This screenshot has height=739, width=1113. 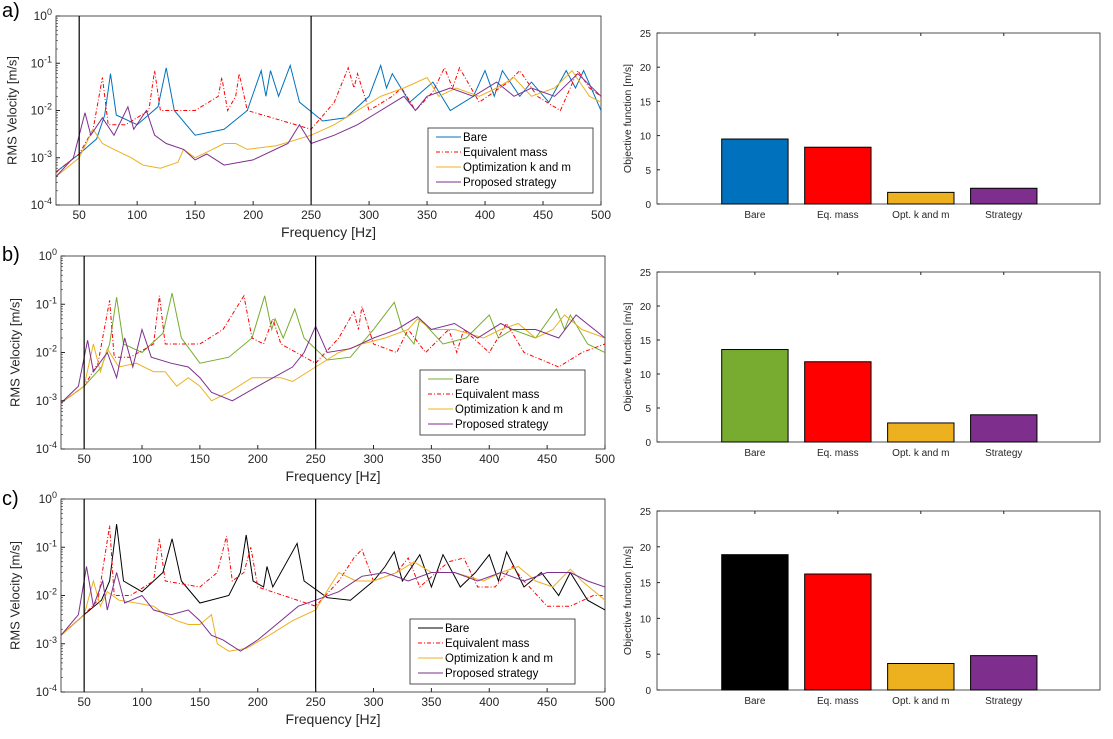 I want to click on panel-label-c: c), so click(x=10, y=499).